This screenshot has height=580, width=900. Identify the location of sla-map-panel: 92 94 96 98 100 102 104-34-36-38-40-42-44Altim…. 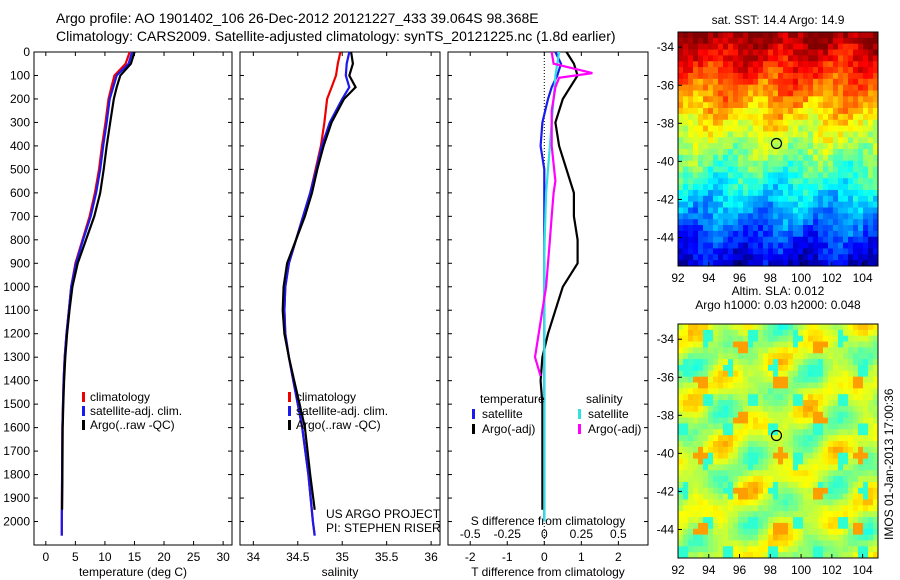
(768, 430).